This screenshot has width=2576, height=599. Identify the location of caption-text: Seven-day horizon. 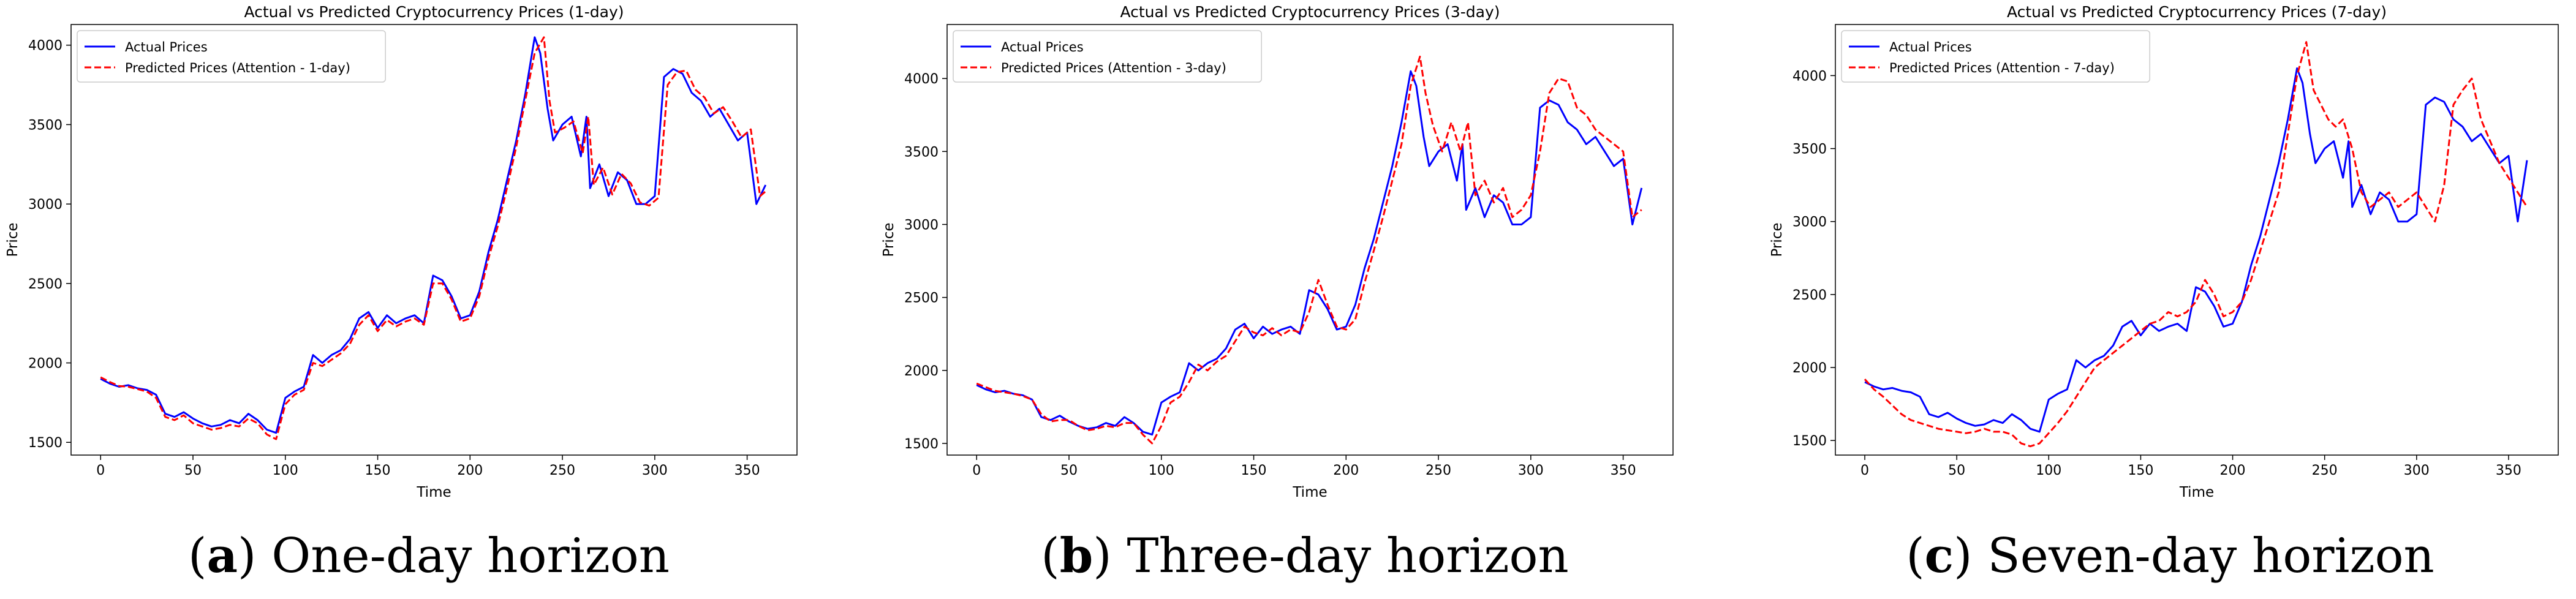
(2210, 556).